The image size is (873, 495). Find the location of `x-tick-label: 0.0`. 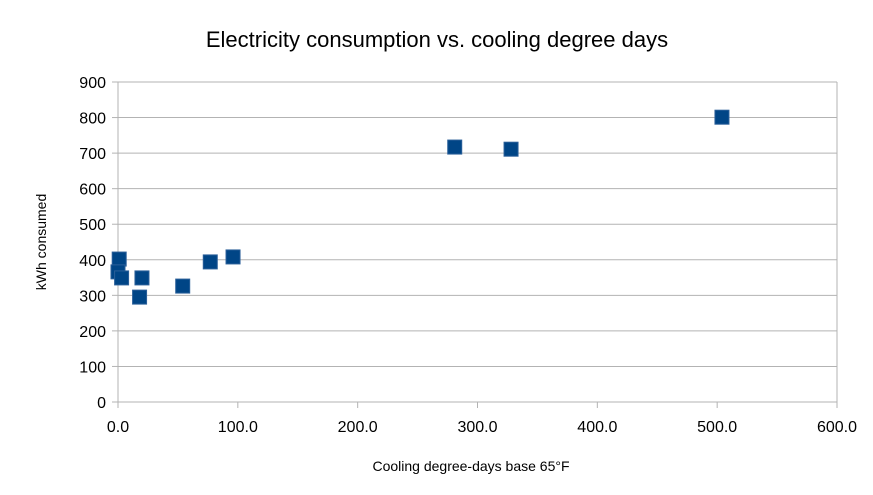

x-tick-label: 0.0 is located at coordinates (118, 427).